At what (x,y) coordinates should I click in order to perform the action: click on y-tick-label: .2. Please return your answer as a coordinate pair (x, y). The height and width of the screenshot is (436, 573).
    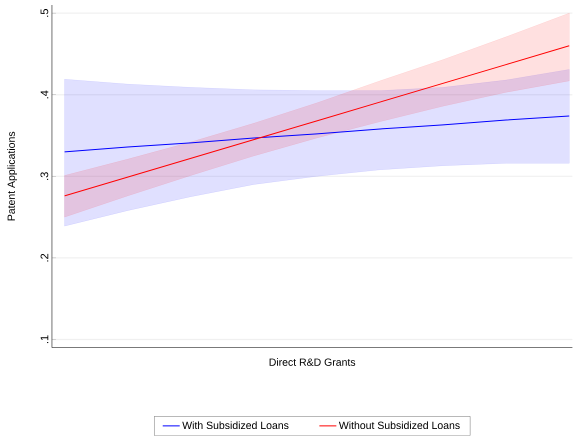
    Looking at the image, I should click on (44, 258).